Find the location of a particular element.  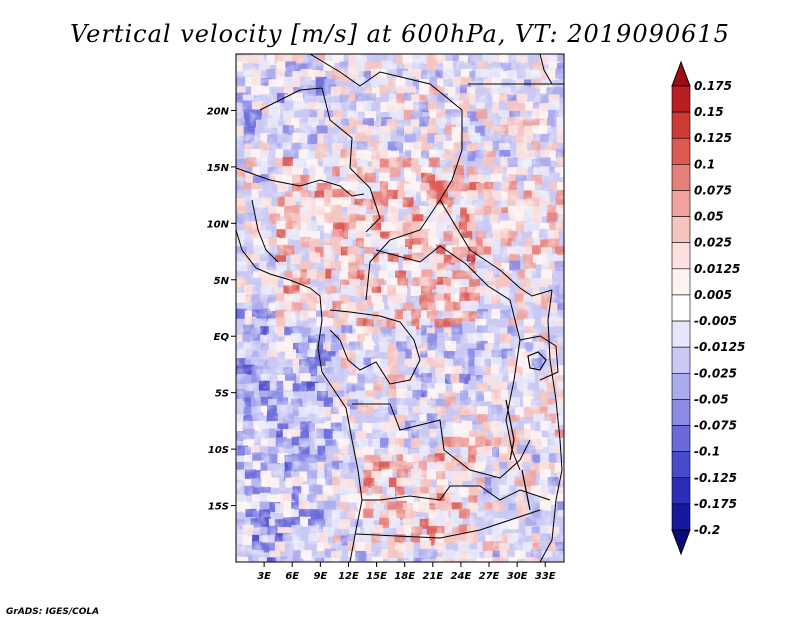

y-axis: 20N 15N 10N 5N EQ 5S 10S 15S is located at coordinates (221, 309).